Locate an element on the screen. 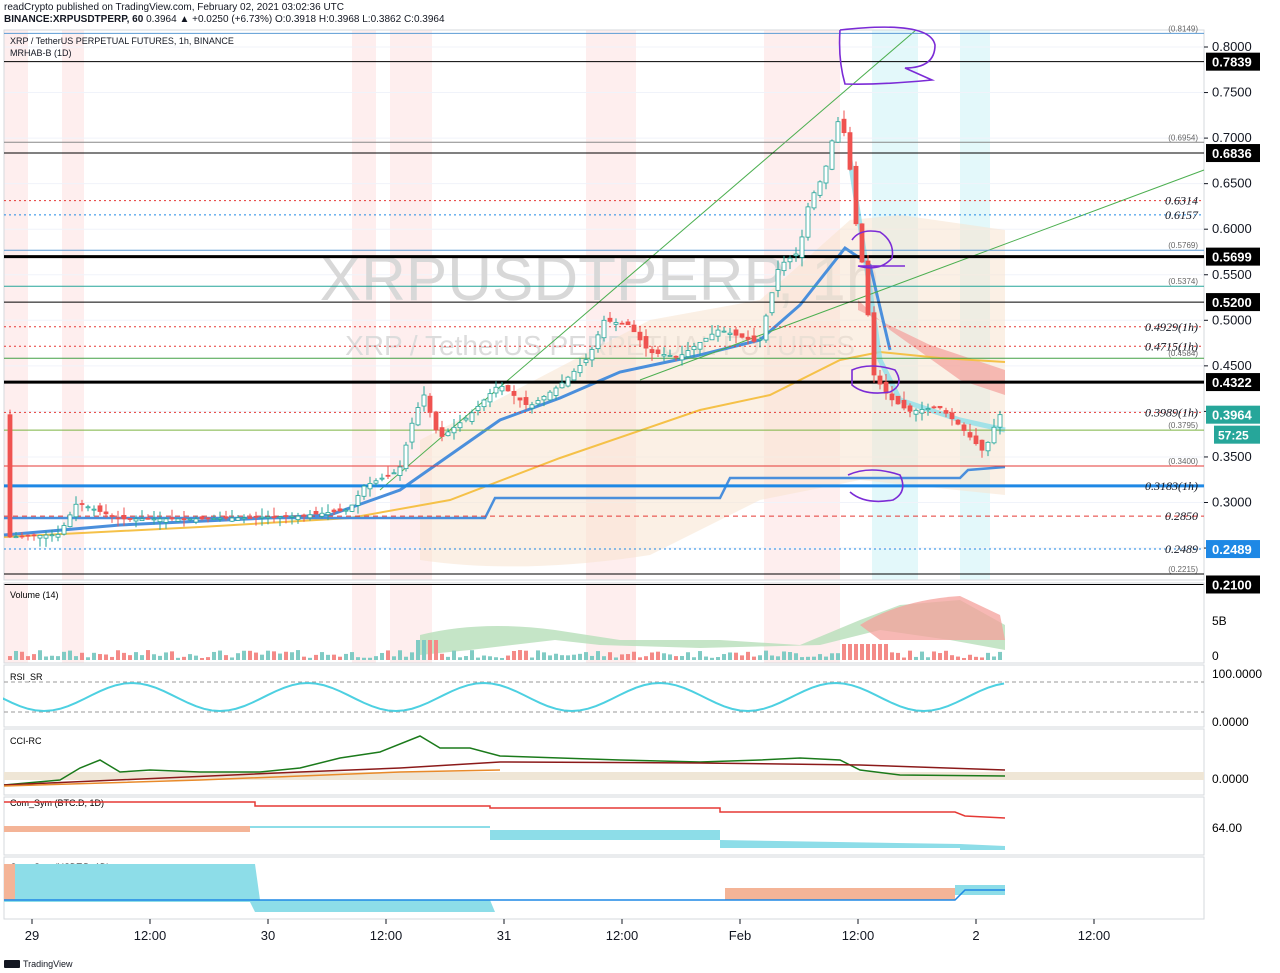 This screenshot has width=1280, height=973. level-label: 0.2850 is located at coordinates (1181, 516).